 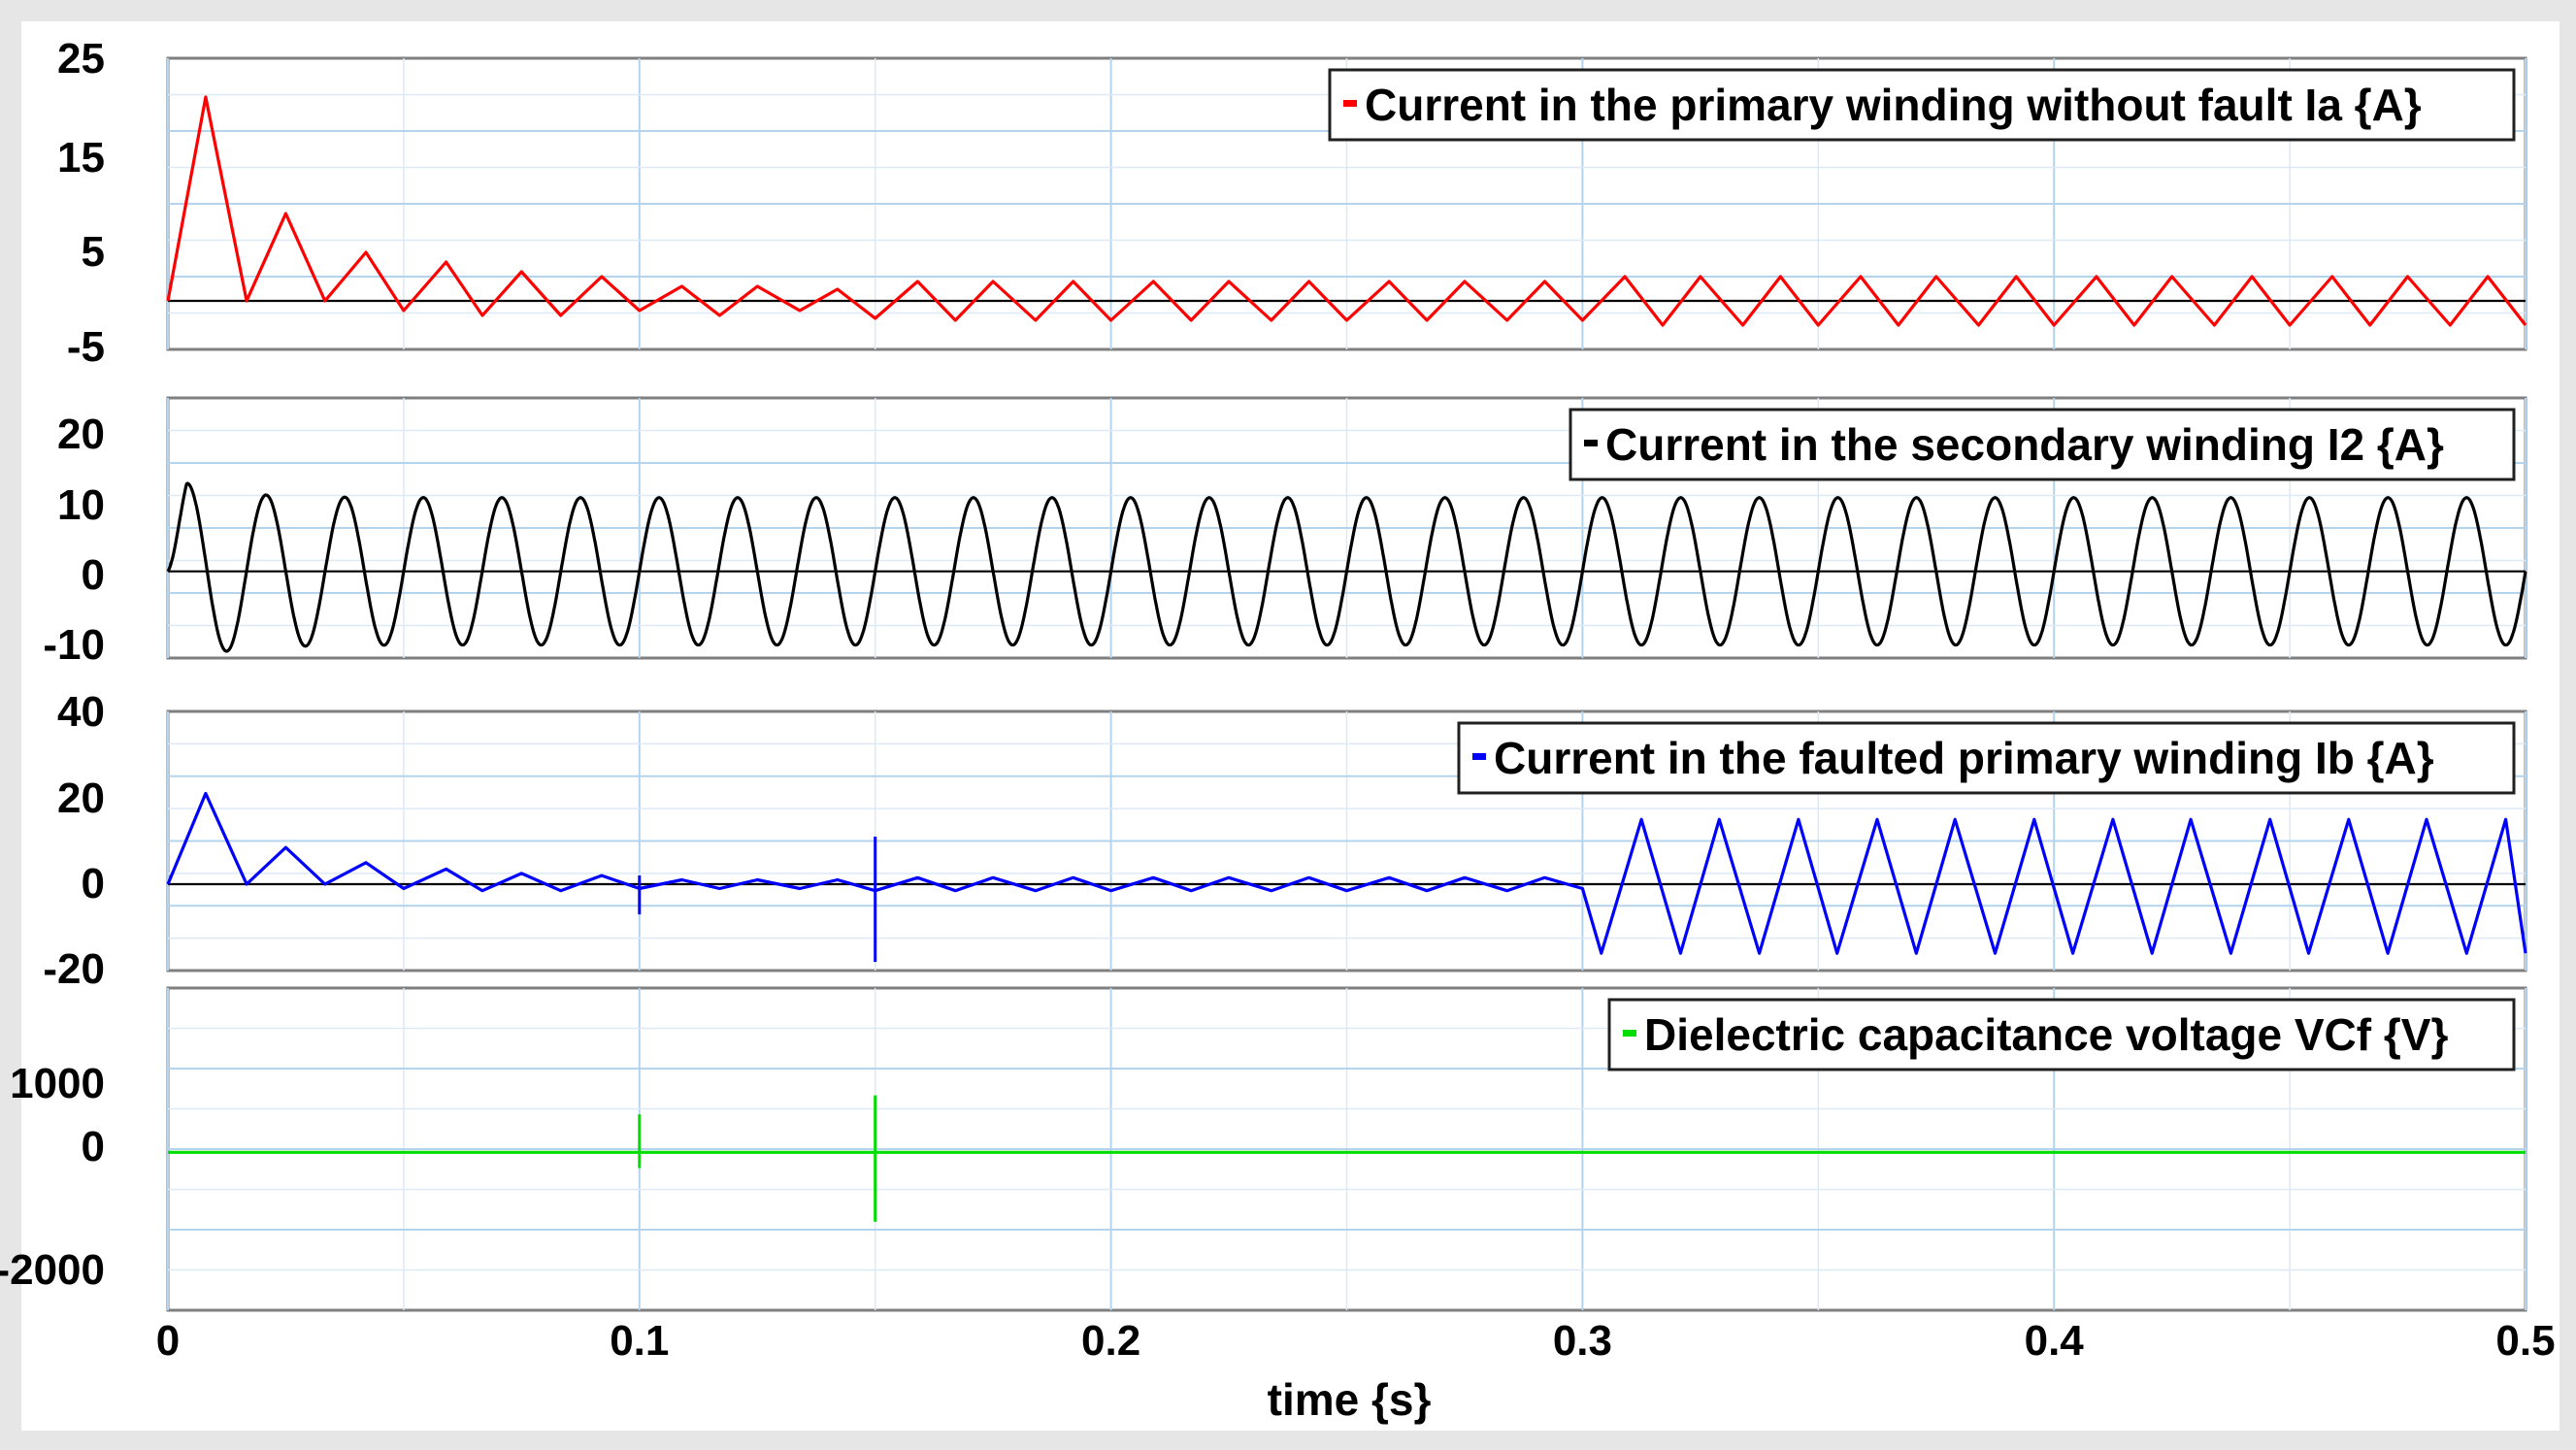 I want to click on y-tick-label: 1000, so click(x=57, y=1083).